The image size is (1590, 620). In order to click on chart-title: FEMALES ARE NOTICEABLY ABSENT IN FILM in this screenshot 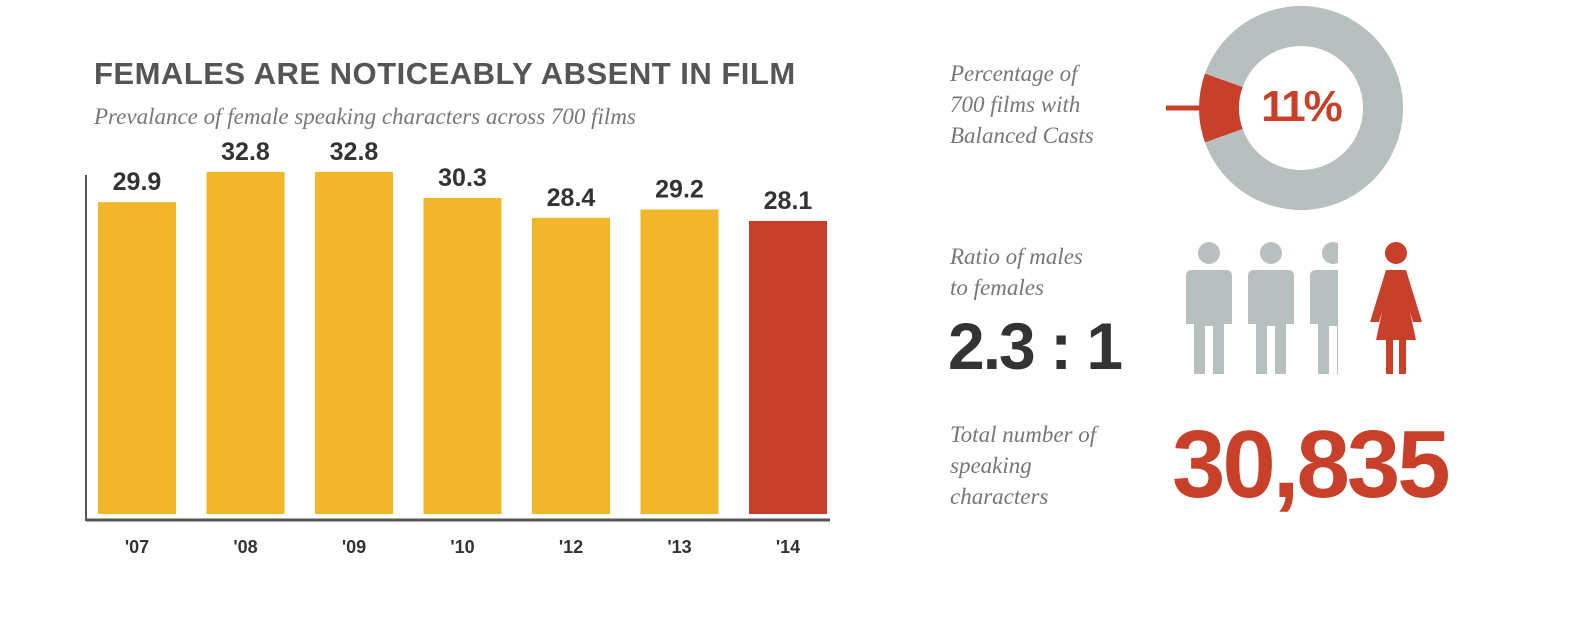, I will do `click(445, 73)`.